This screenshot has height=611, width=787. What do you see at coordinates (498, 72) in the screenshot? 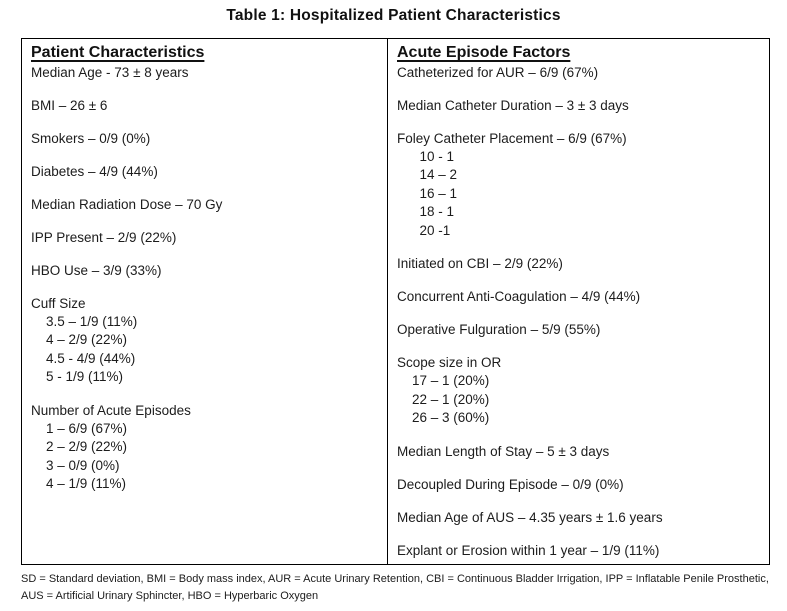
I see `row-label: Catheterized for AUR – 6/9 (67%)` at bounding box center [498, 72].